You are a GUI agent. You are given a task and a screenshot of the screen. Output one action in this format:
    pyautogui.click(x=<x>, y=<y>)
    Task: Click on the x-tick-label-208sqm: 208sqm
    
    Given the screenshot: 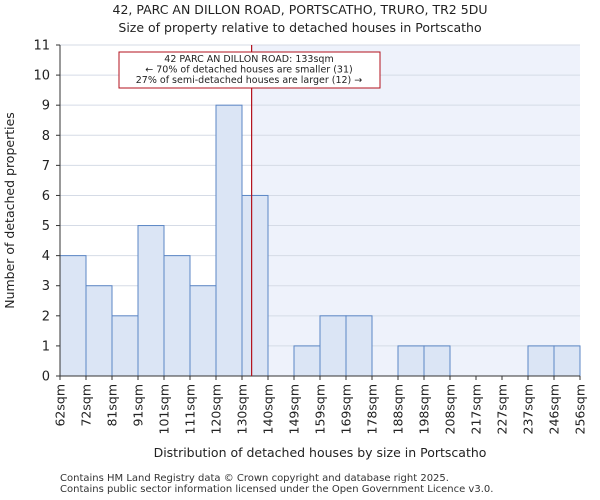 What is the action you would take?
    pyautogui.click(x=450, y=409)
    